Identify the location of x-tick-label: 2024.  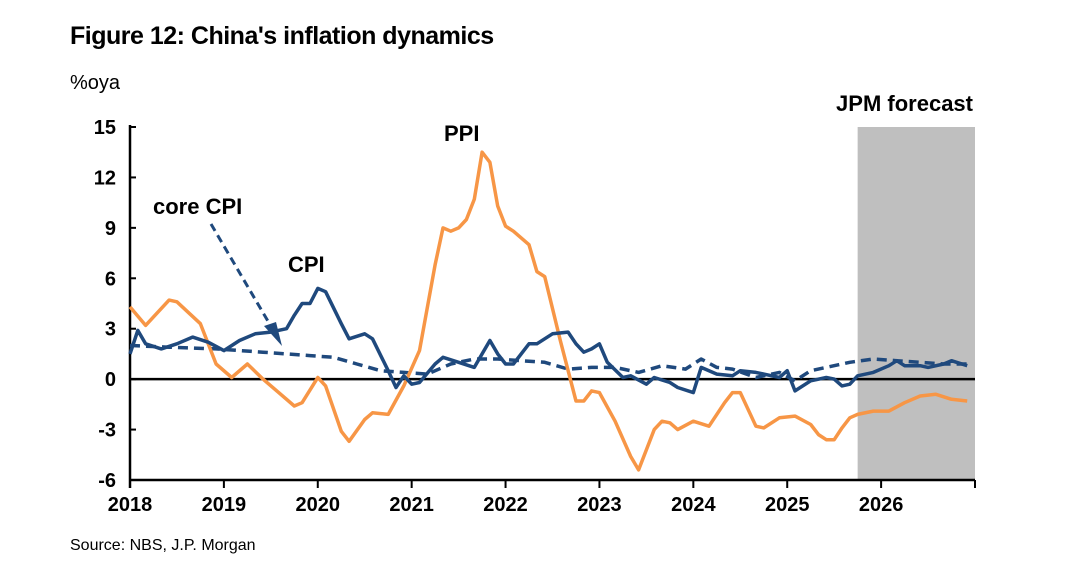
(693, 505).